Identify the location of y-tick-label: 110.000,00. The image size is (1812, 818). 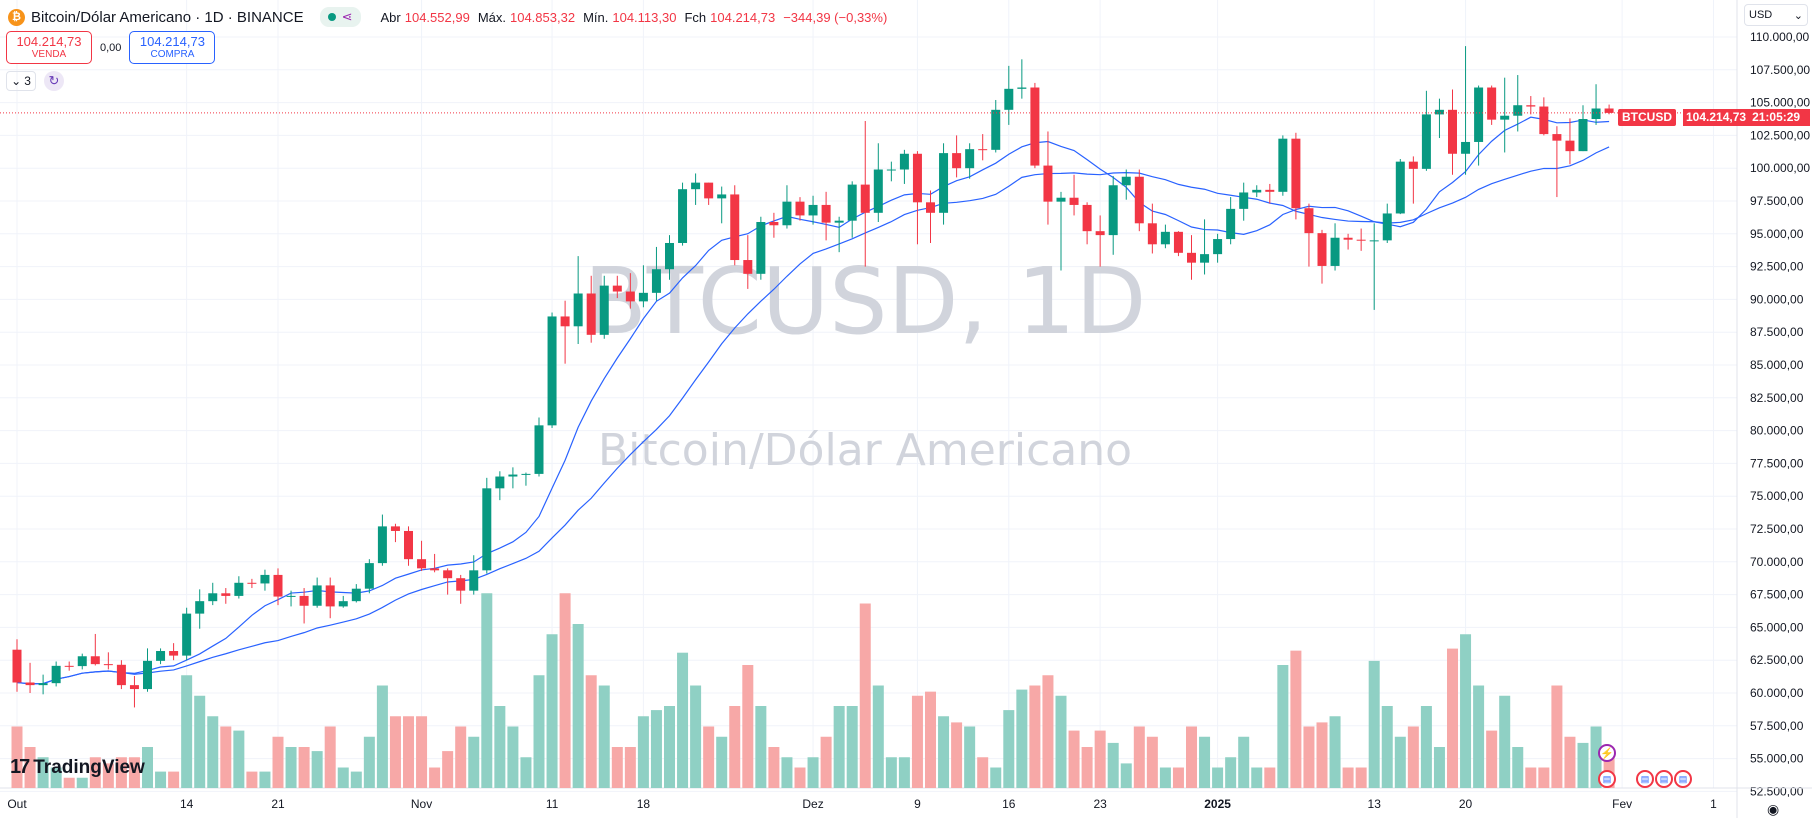
(1779, 37).